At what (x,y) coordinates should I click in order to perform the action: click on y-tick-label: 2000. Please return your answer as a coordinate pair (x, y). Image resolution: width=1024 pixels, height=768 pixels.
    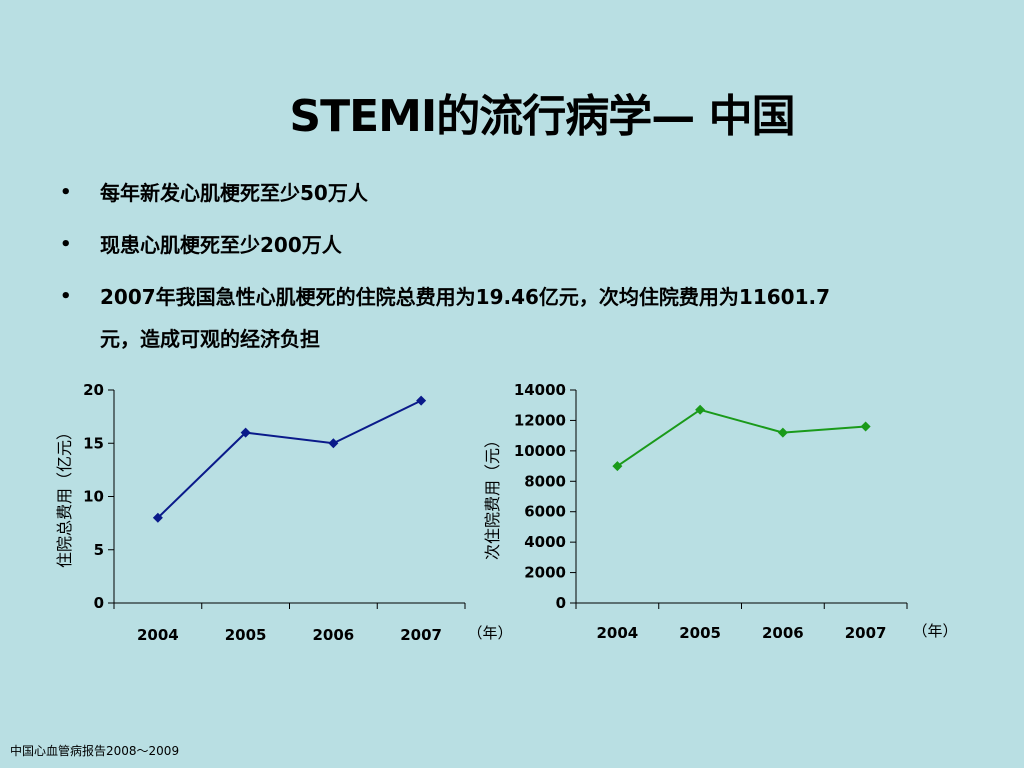
    Looking at the image, I should click on (545, 573).